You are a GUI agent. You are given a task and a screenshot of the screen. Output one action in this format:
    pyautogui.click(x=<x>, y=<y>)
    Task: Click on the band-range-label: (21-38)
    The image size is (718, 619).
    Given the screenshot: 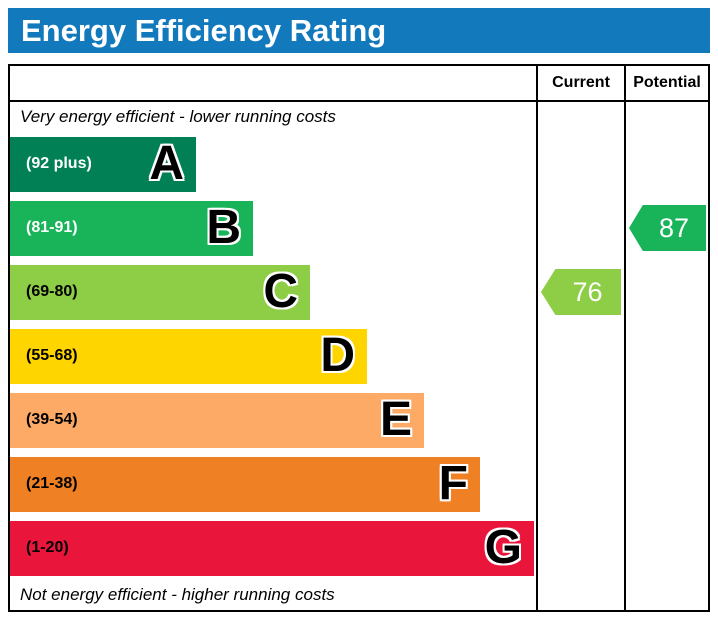 What is the action you would take?
    pyautogui.click(x=52, y=483)
    